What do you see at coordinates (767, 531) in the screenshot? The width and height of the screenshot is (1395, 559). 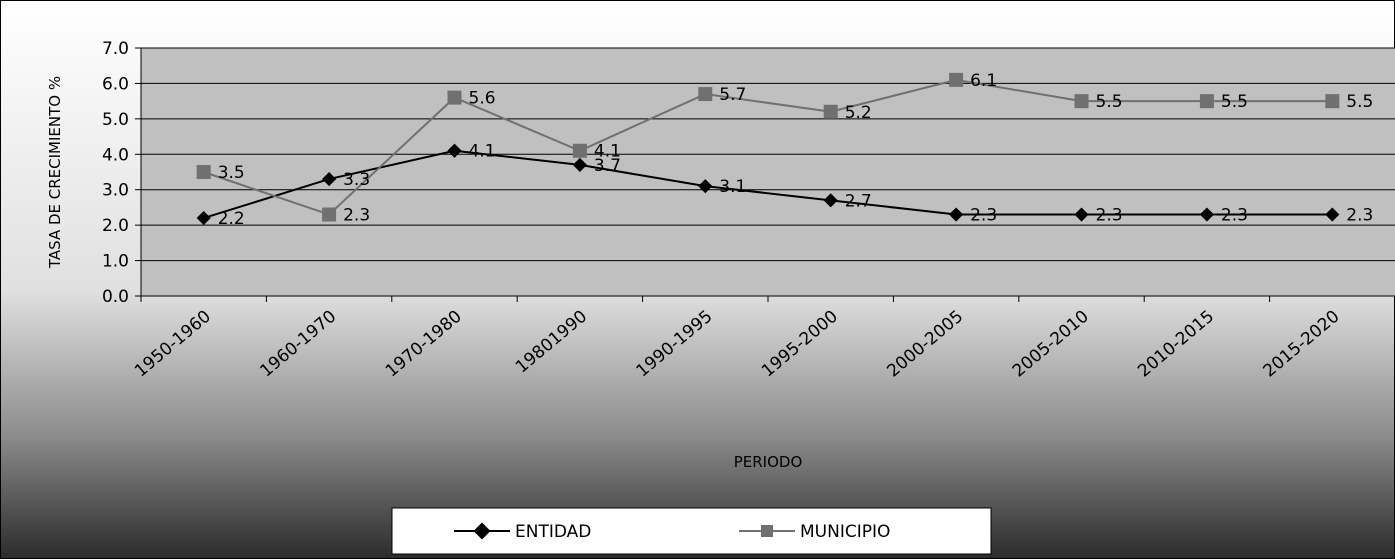 I see `legend-marker-square` at bounding box center [767, 531].